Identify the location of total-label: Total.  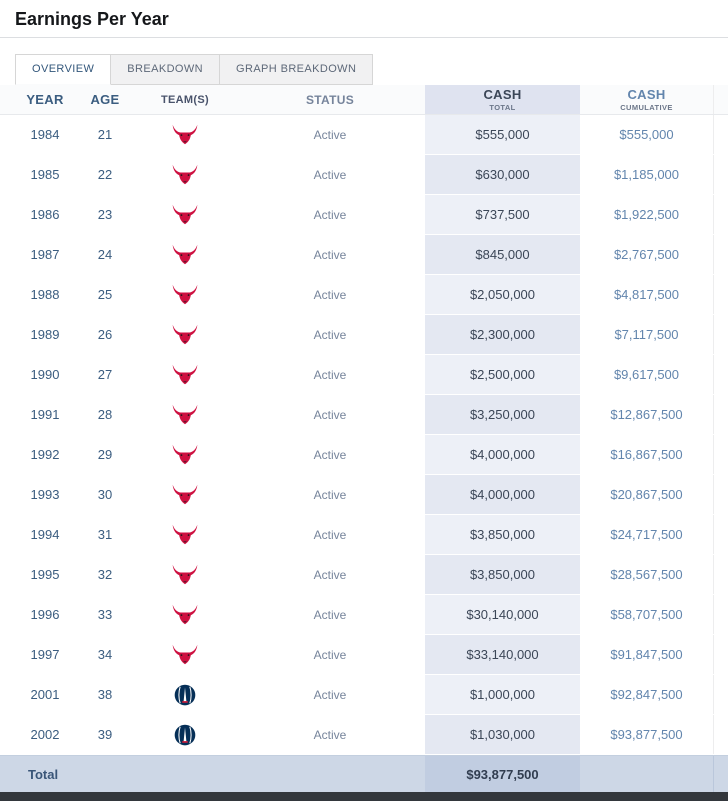
(43, 774).